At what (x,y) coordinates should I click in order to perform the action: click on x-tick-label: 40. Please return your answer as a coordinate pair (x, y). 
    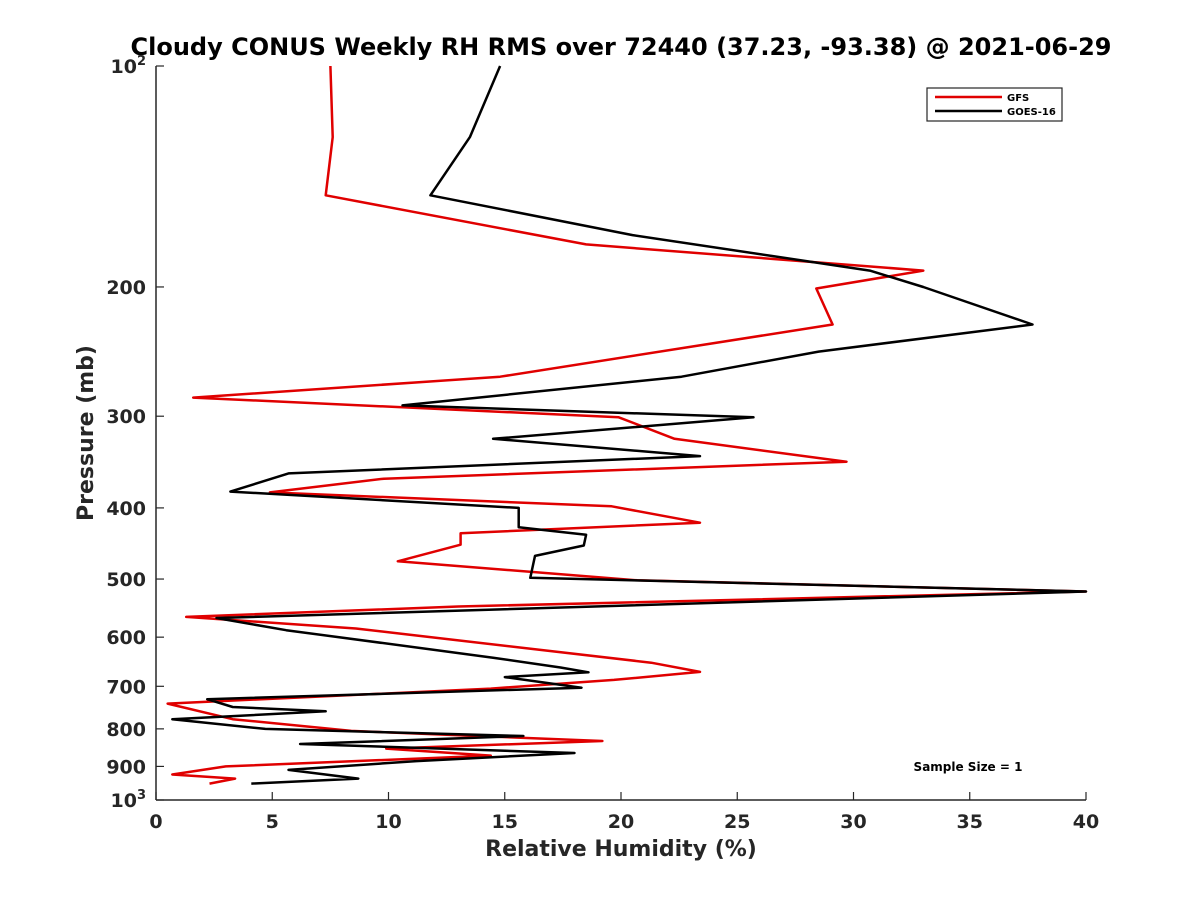
    Looking at the image, I should click on (1086, 822).